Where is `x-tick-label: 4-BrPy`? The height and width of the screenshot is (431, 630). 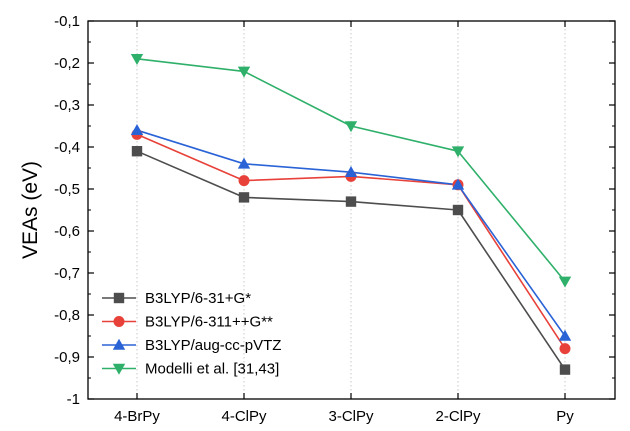 x-tick-label: 4-BrPy is located at coordinates (137, 416).